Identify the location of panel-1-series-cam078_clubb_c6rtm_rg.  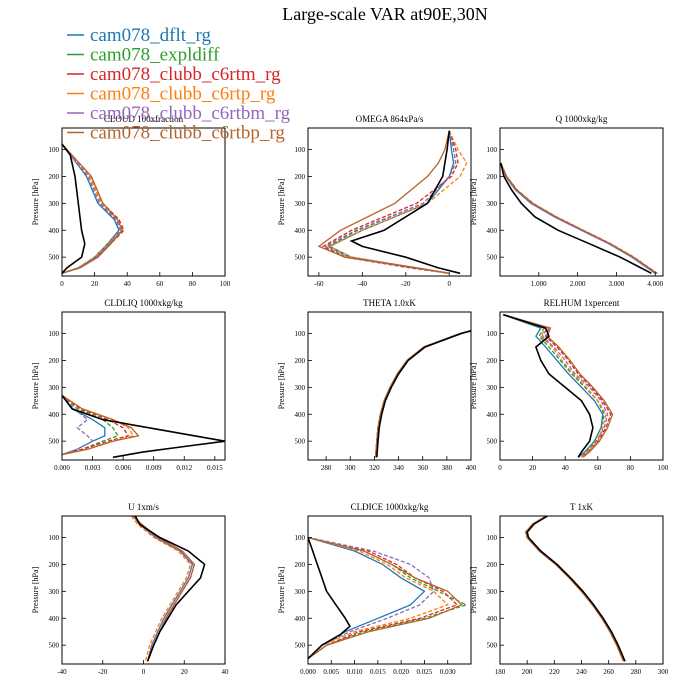
(93, 208).